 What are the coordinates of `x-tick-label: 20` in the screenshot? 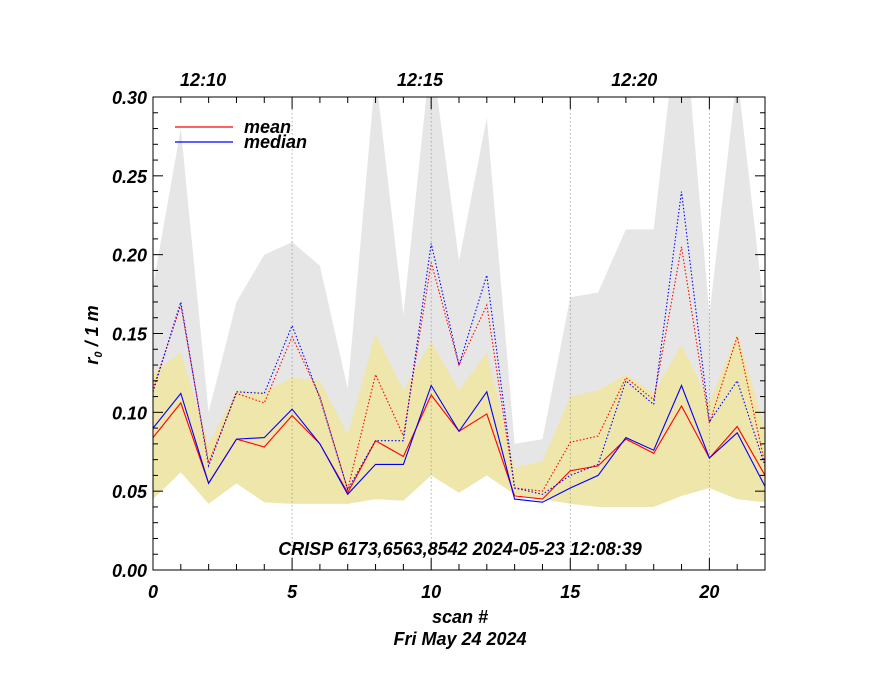 It's located at (708, 592).